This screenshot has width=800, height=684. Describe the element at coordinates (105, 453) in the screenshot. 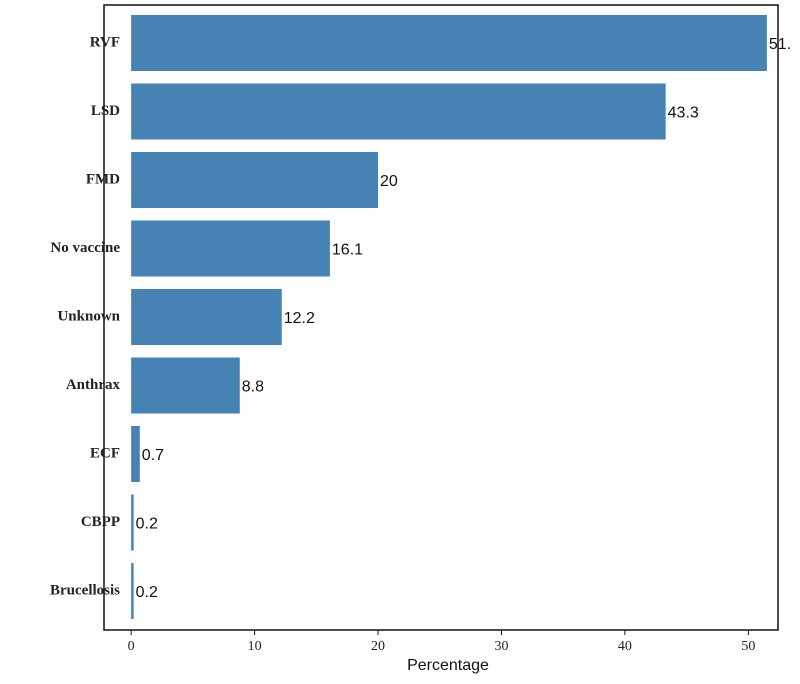

I see `y-tick-label: ECF` at that location.